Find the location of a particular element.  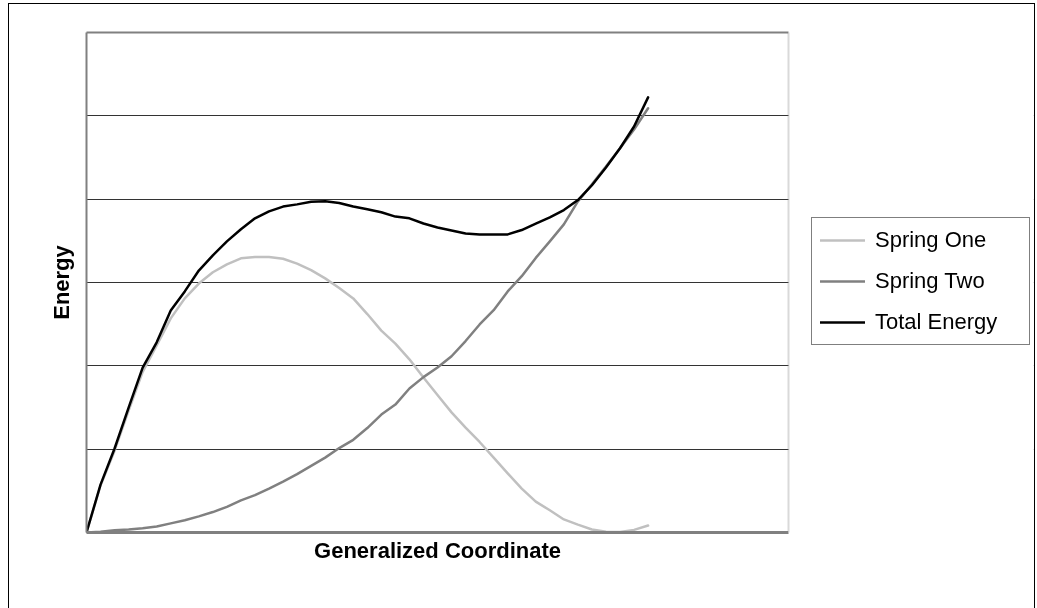

legend-label: Total Energy is located at coordinates (937, 322).